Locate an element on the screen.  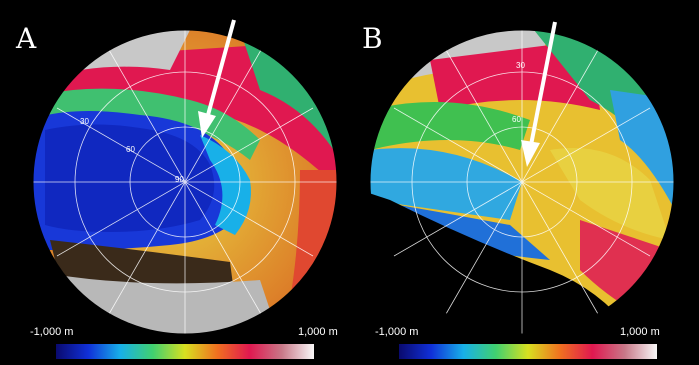
arrow-head-a is located at coordinates (207, 124).